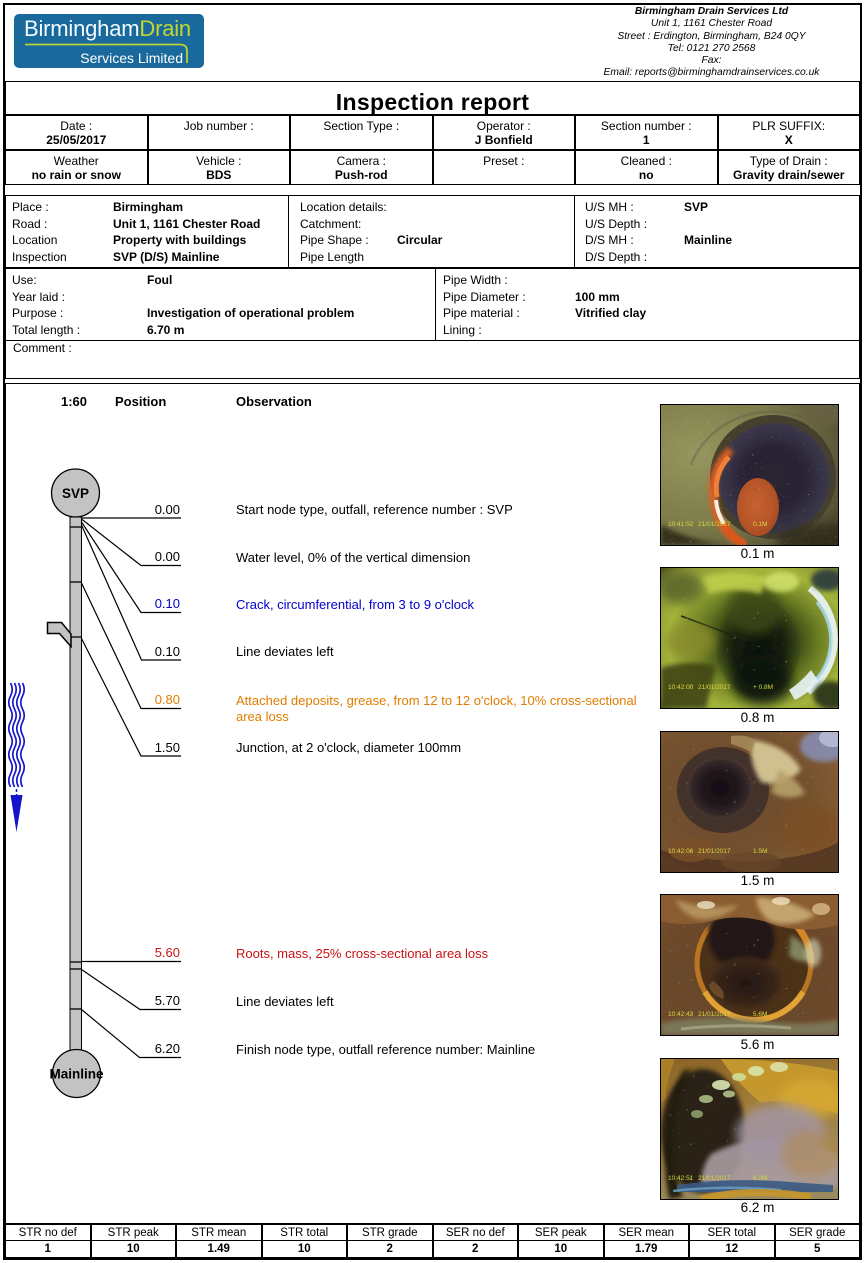 This screenshot has height=1263, width=865. I want to click on svg-text: 10:42:06, so click(681, 851).